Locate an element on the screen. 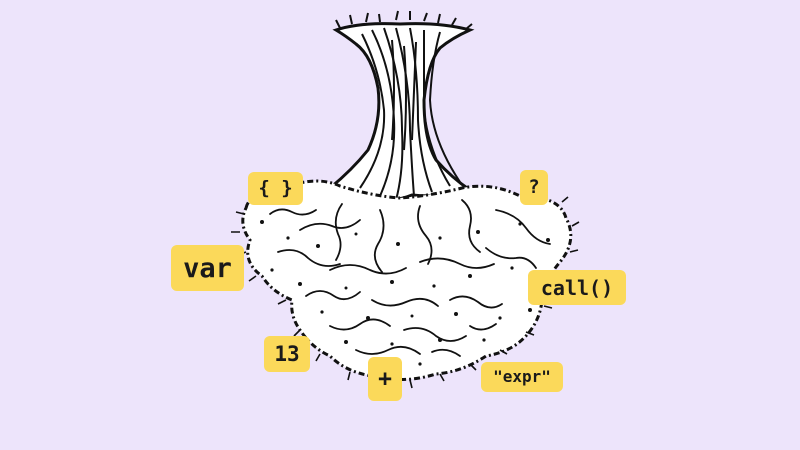  number-tag: 13 is located at coordinates (287, 354).